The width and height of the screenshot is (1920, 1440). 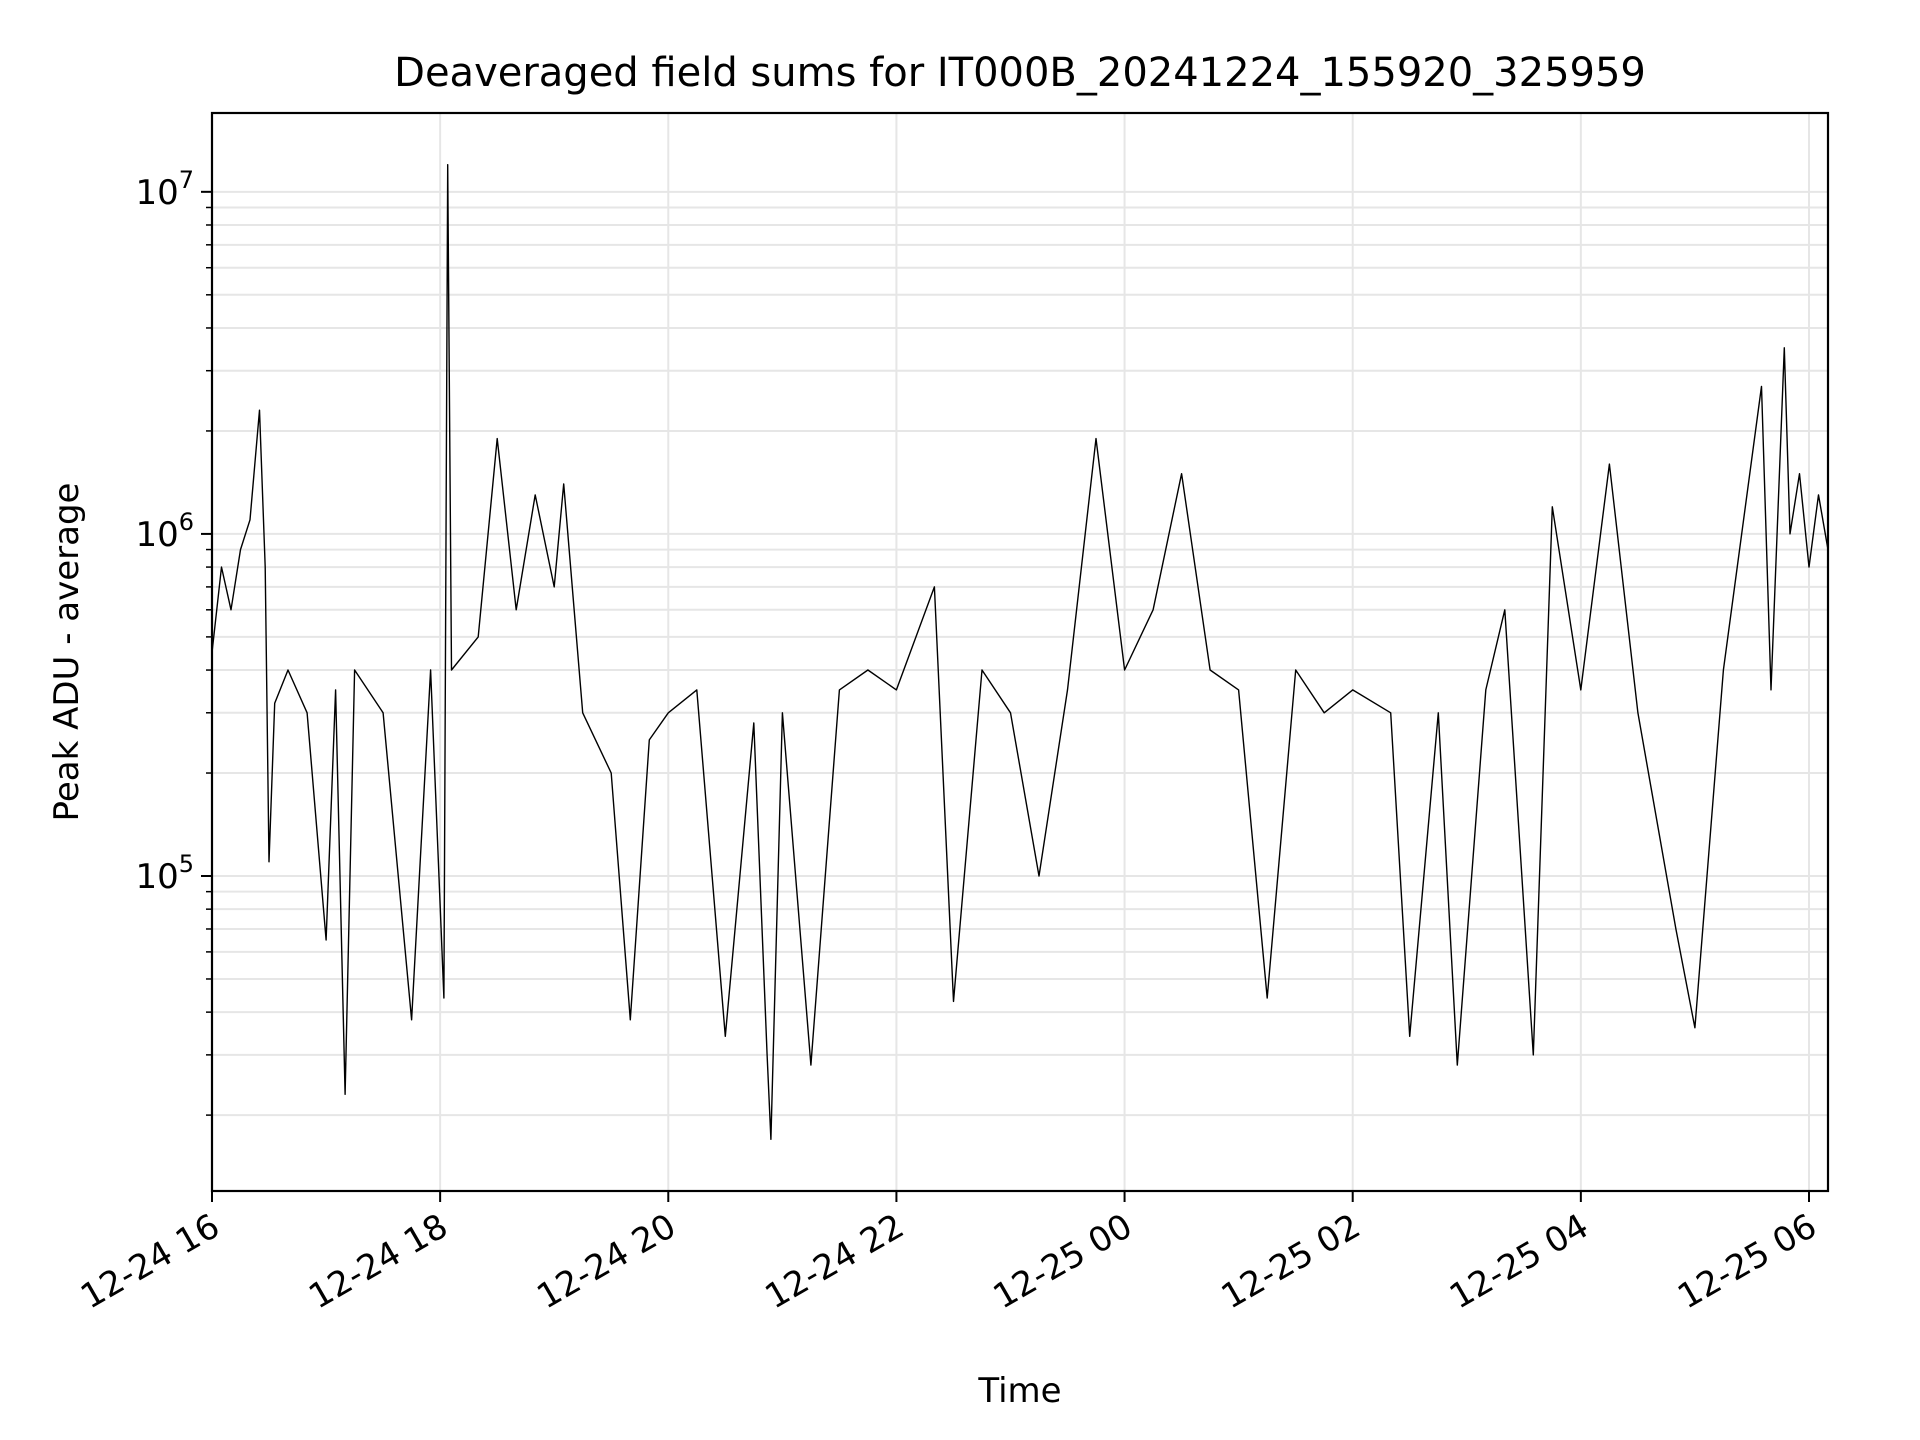 I want to click on y-axis-label: Peak ADU - average, so click(x=67, y=652).